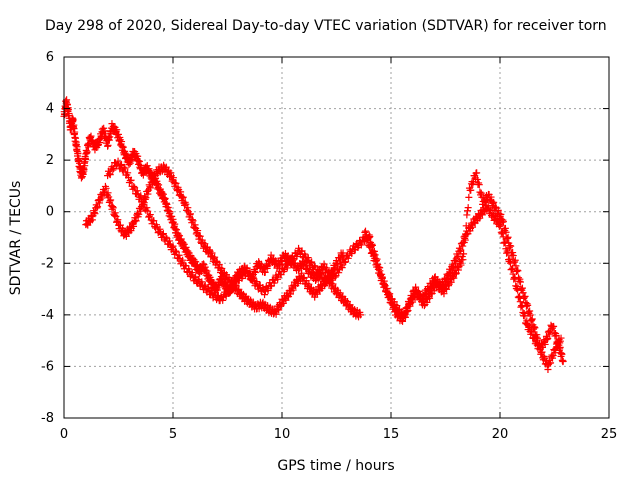  What do you see at coordinates (47, 418) in the screenshot?
I see `y-tick-label: -8` at bounding box center [47, 418].